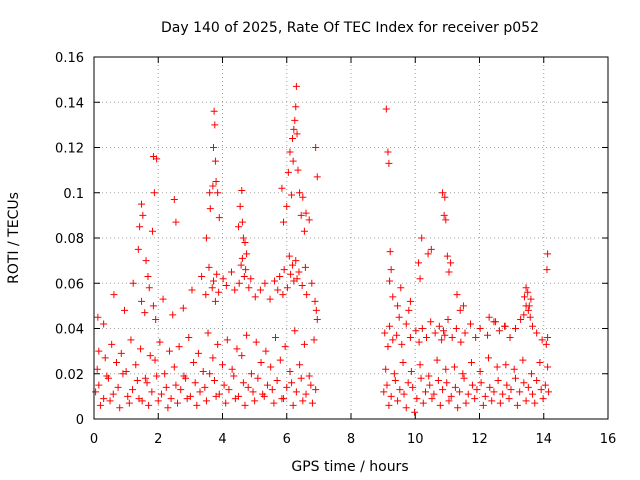  Describe the element at coordinates (73, 194) in the screenshot. I see `y-tick-label: 0.1` at that location.